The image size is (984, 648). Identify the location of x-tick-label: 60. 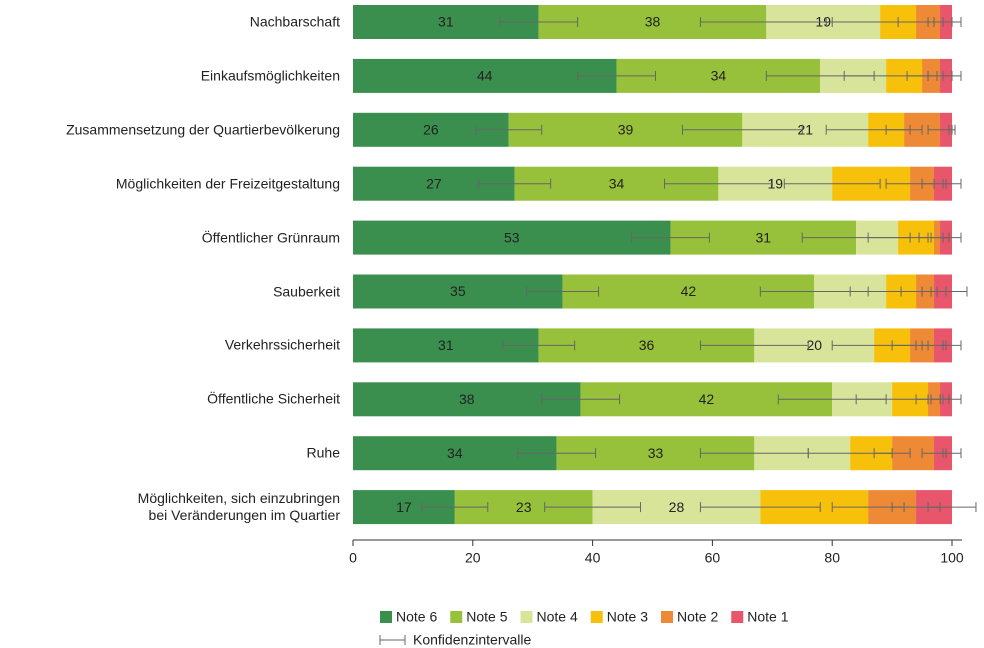
(713, 558).